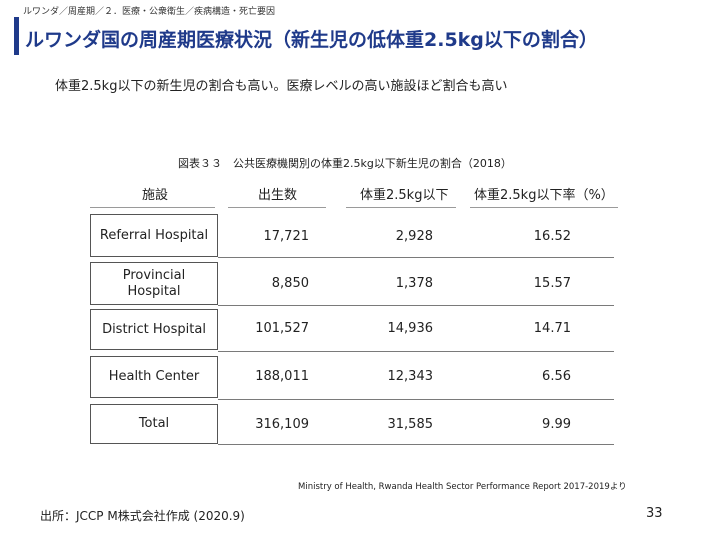  Describe the element at coordinates (552, 328) in the screenshot. I see `rate-cell: 14.71` at that location.